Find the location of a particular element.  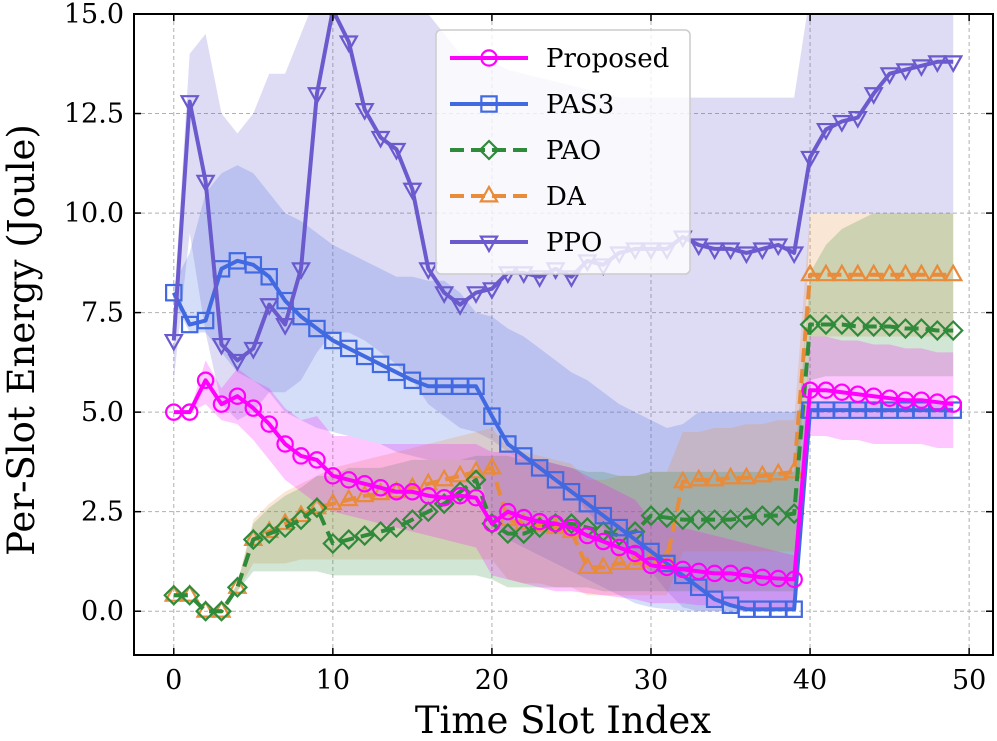

legend-label-pao: PAO is located at coordinates (573, 151).